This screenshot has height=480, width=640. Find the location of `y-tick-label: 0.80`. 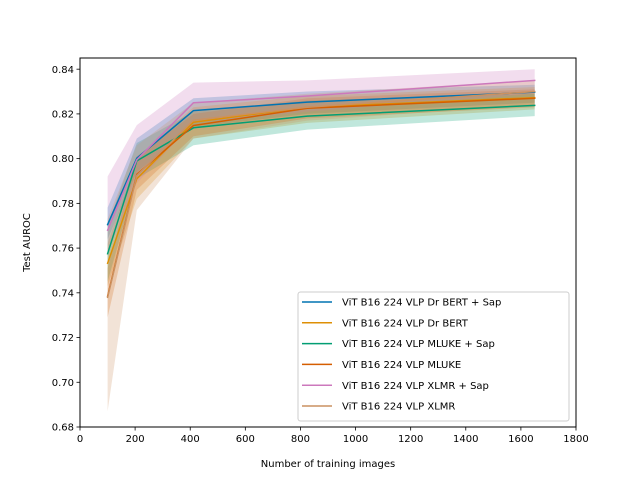

y-tick-label: 0.80 is located at coordinates (63, 159).